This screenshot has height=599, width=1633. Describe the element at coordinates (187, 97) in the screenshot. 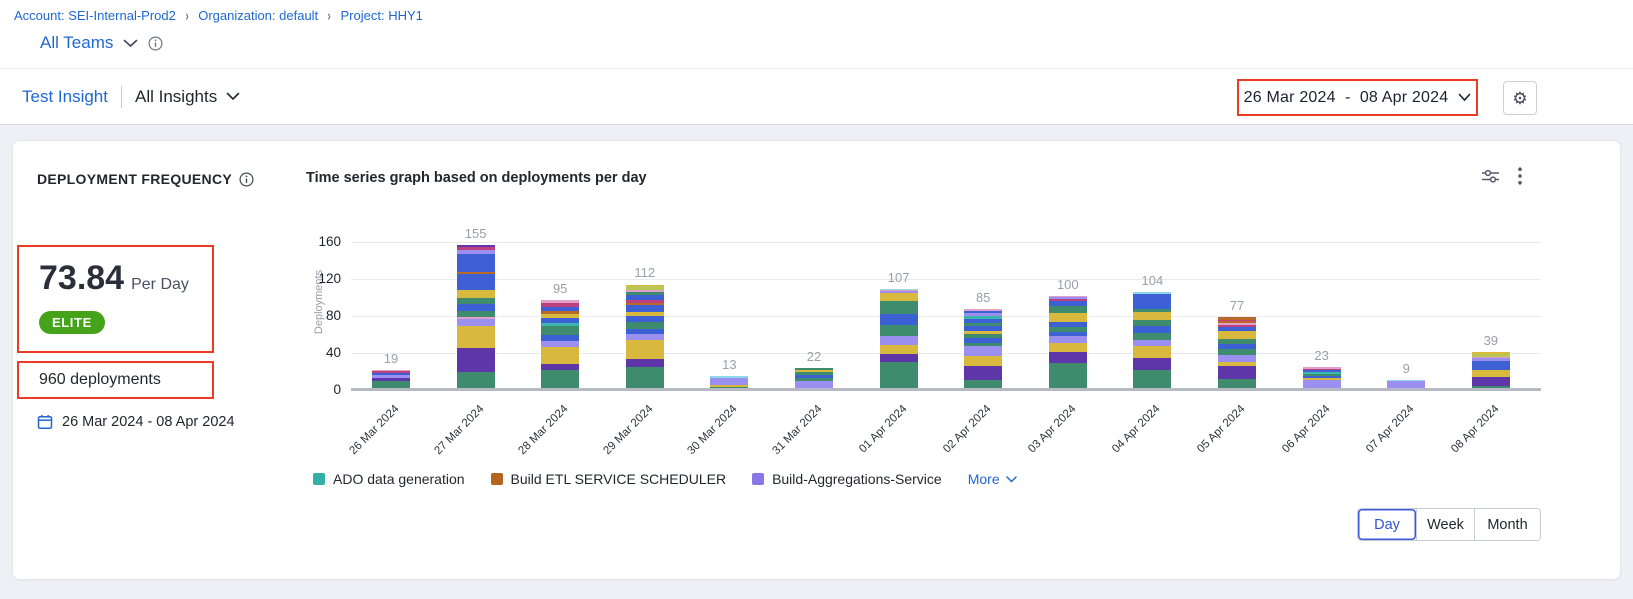

I see `insights-dropdown: All Insights` at that location.